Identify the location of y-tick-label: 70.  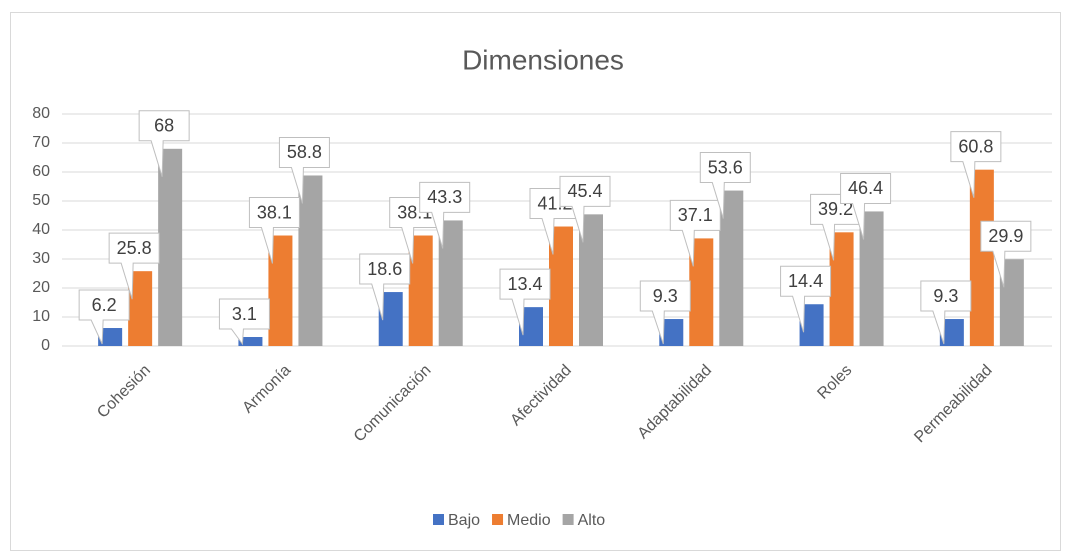
(41, 142).